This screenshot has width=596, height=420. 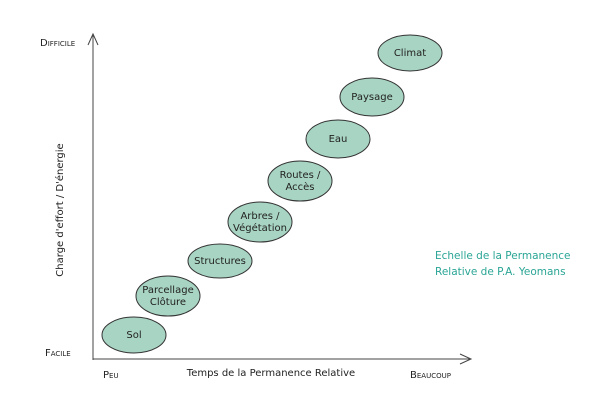 What do you see at coordinates (57, 43) in the screenshot?
I see `y-top-label: Difficile` at bounding box center [57, 43].